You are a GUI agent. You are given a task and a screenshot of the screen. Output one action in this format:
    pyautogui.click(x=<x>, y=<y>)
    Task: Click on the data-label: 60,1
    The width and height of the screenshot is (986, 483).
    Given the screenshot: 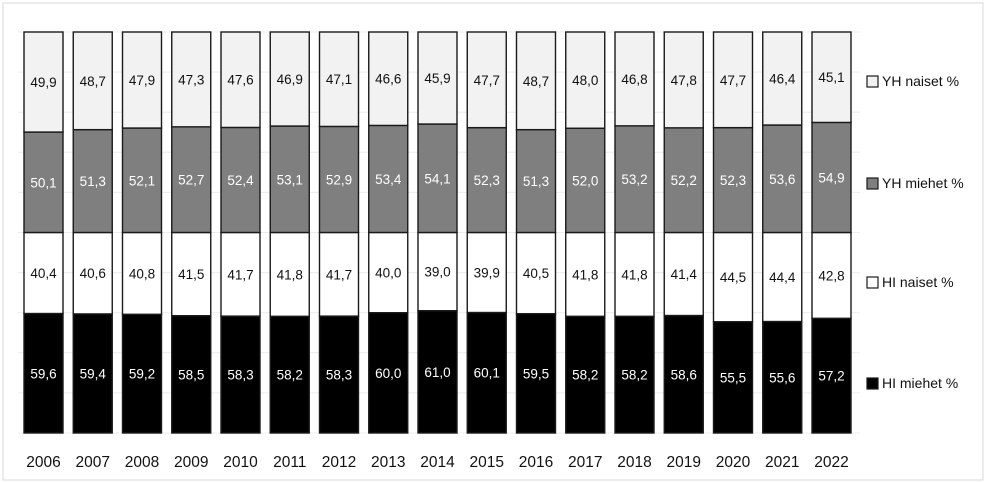 What is the action you would take?
    pyautogui.click(x=487, y=373)
    